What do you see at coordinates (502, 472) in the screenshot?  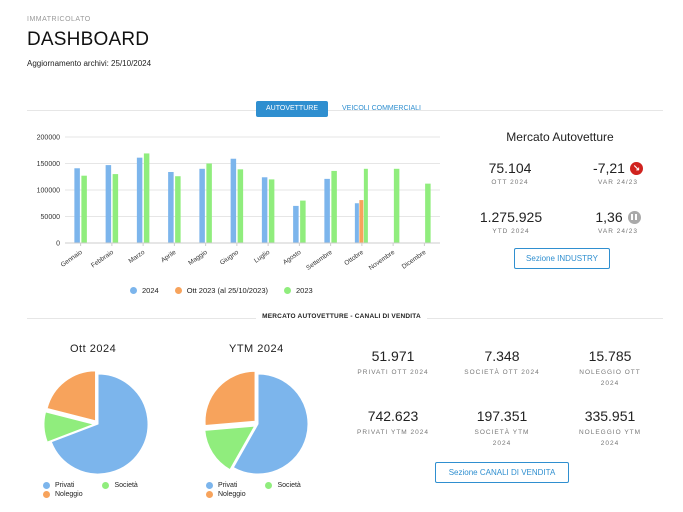 I see `sezione-canali-button: Sezione CANALI DI VENDITA` at bounding box center [502, 472].